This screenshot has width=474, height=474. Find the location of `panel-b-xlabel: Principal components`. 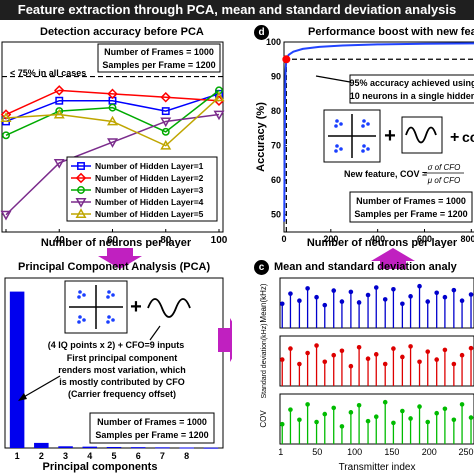

panel-b-xlabel: Principal components is located at coordinates (100, 467).